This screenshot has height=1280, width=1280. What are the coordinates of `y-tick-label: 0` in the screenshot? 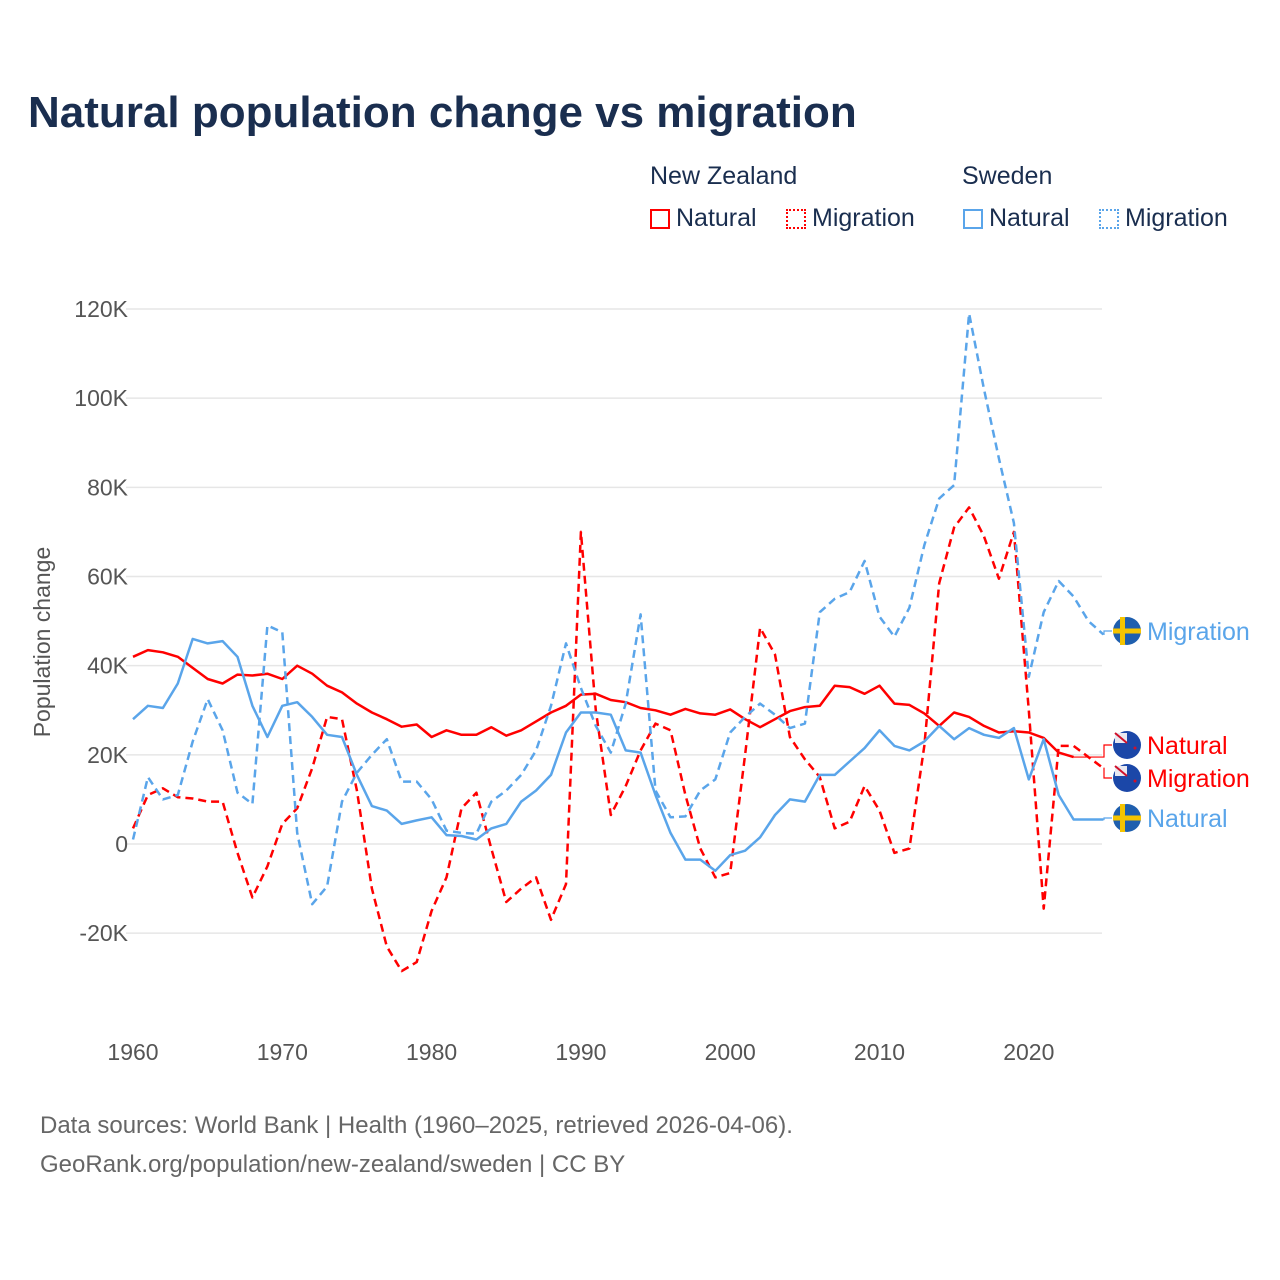 It's located at (121, 844).